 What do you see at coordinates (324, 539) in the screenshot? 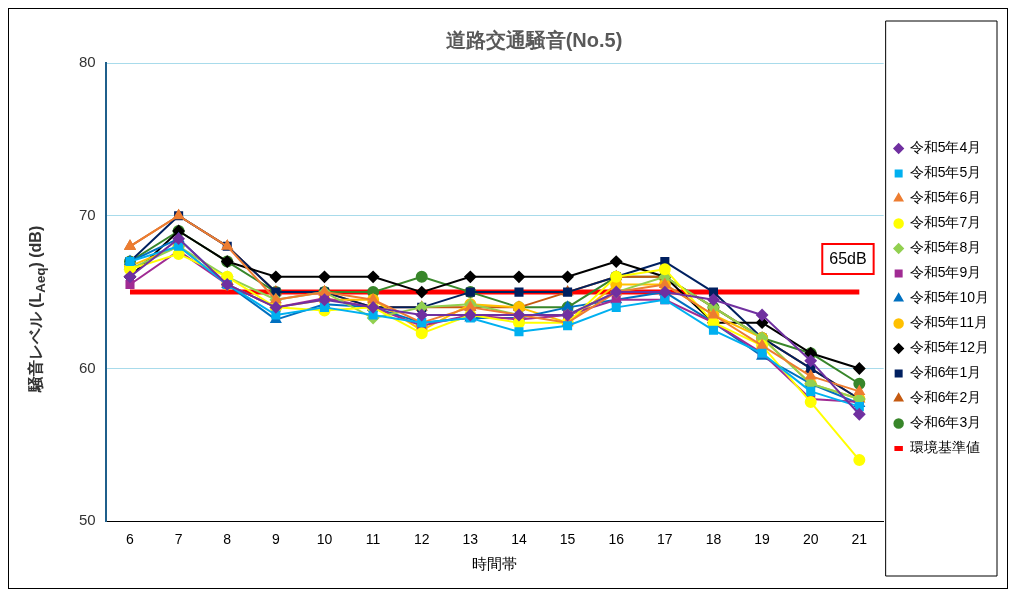
I see `x-tick-label: 10` at bounding box center [324, 539].